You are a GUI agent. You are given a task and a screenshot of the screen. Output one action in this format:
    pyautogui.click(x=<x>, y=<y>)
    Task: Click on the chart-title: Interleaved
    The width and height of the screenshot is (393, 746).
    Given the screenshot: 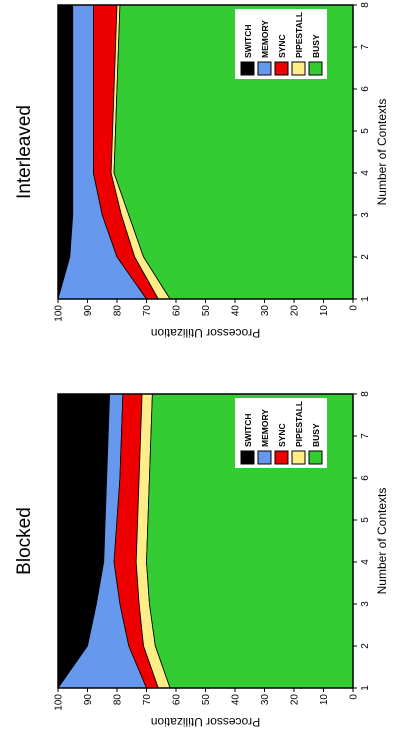 What is the action you would take?
    pyautogui.click(x=24, y=152)
    